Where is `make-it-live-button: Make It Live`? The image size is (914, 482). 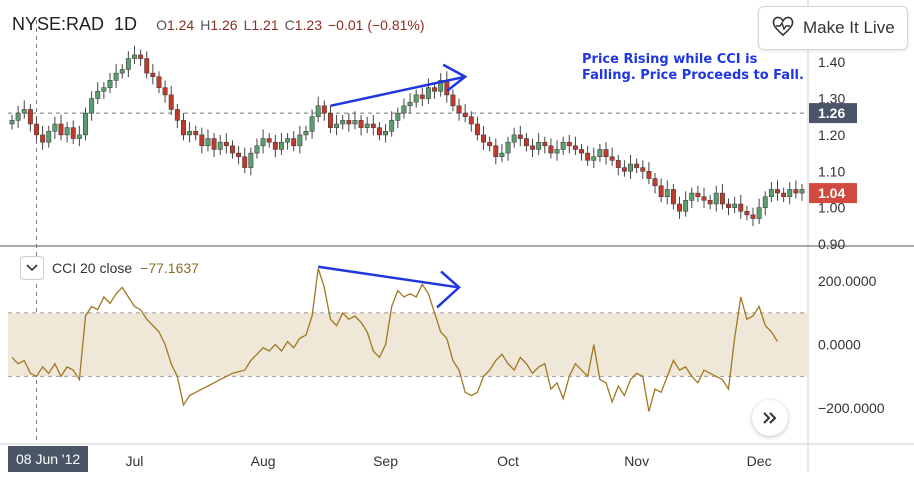
make-it-live-button: Make It Live is located at coordinates (833, 28).